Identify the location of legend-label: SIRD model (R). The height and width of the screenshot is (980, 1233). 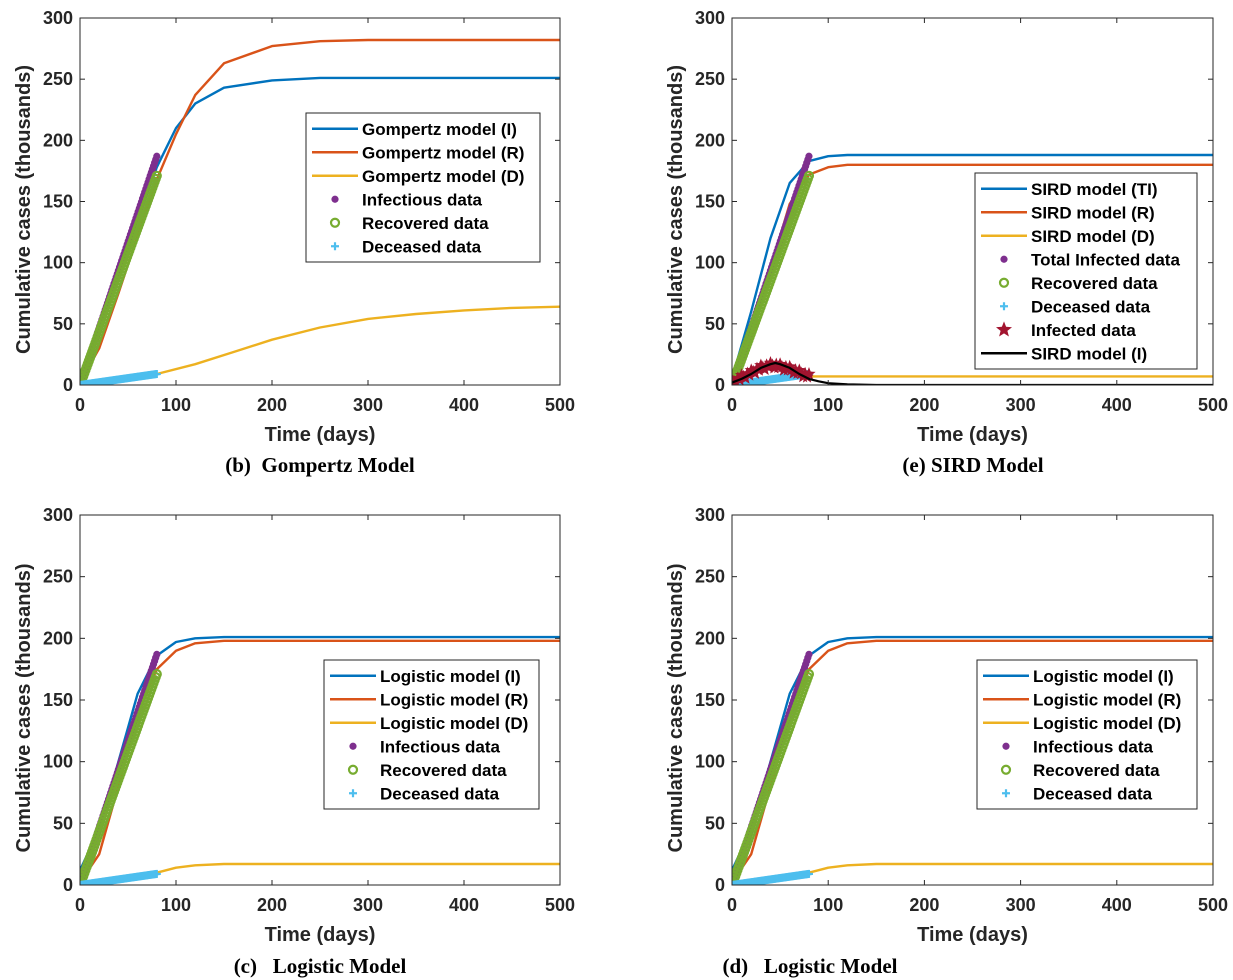
(1093, 212).